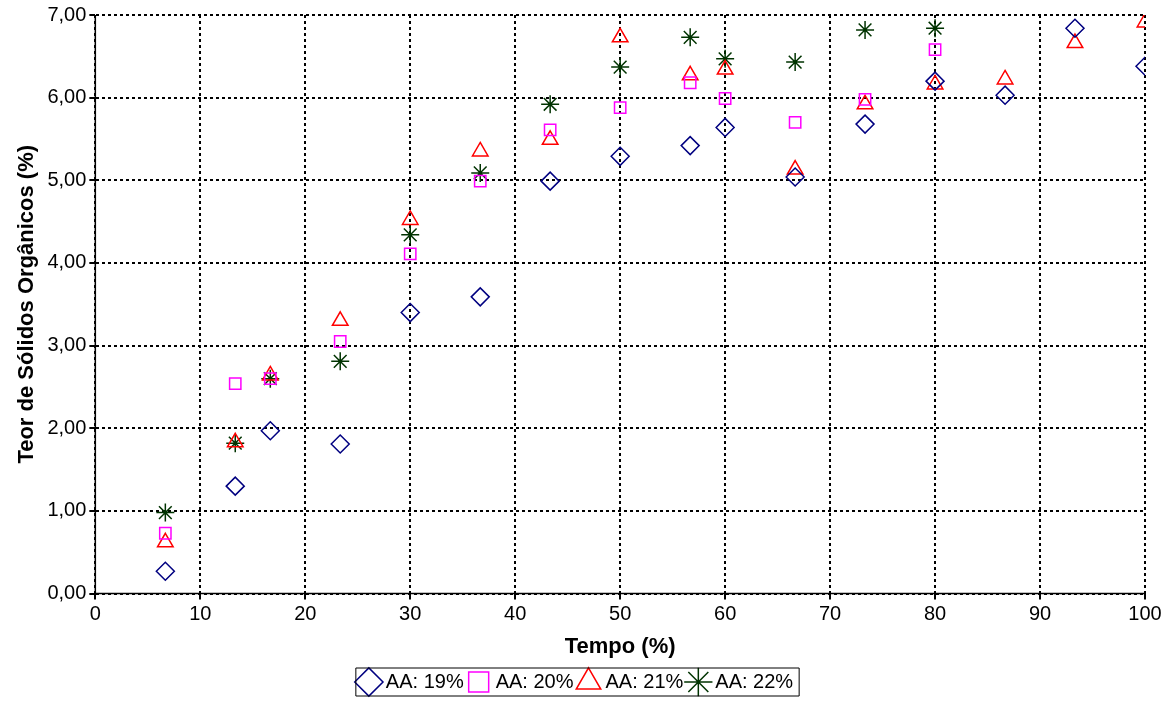 The height and width of the screenshot is (704, 1173). Describe the element at coordinates (67, 178) in the screenshot. I see `y-tick-label: 5,00` at that location.